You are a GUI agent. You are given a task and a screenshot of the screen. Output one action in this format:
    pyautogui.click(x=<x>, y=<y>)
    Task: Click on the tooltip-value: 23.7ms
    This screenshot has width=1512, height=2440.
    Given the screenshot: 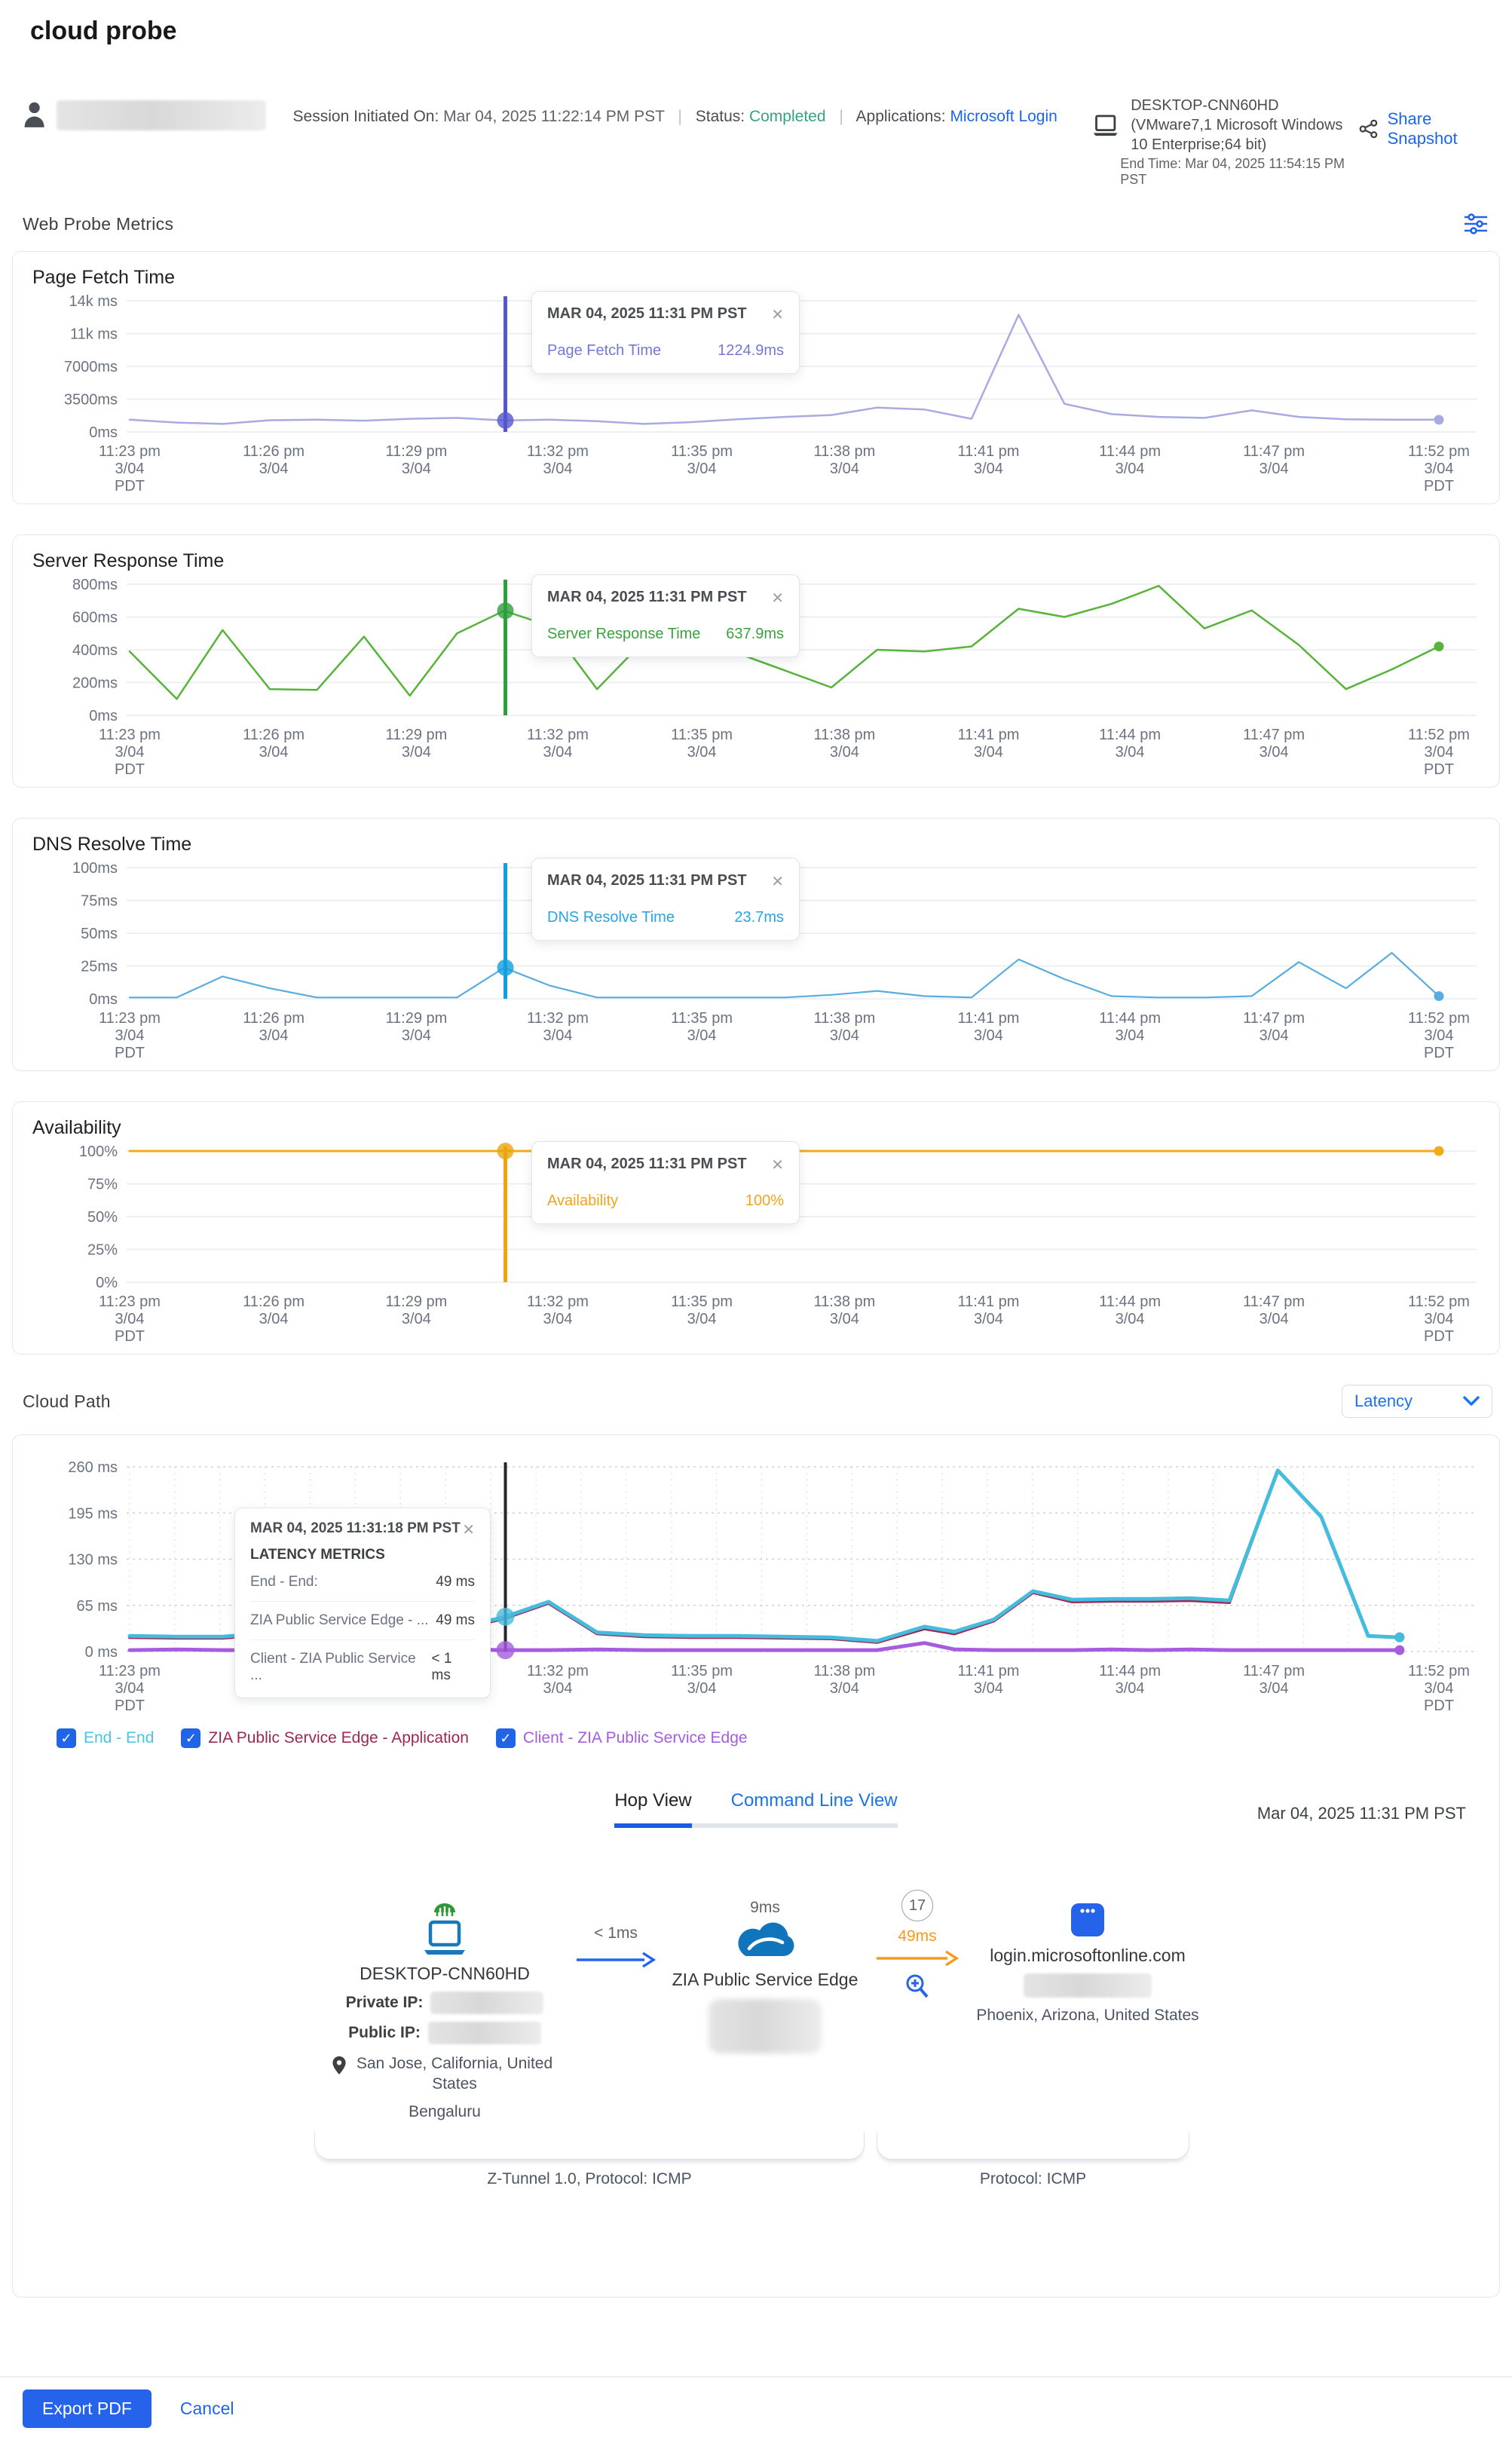 What is the action you would take?
    pyautogui.click(x=759, y=917)
    